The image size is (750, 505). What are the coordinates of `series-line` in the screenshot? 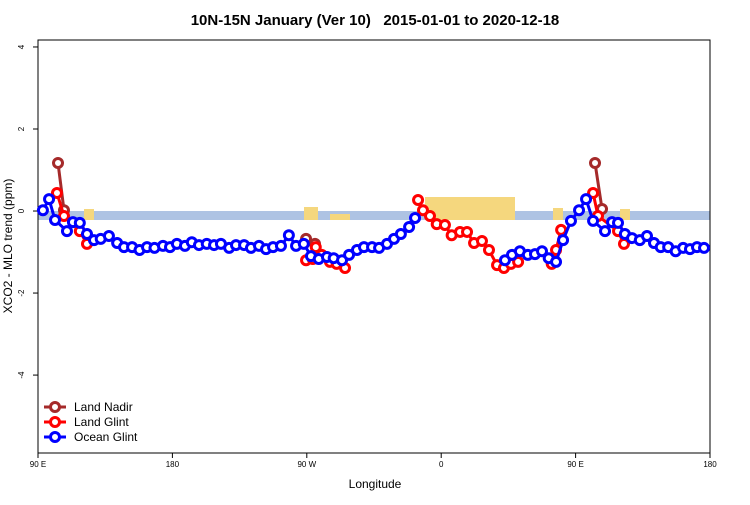 It's located at (330, 204).